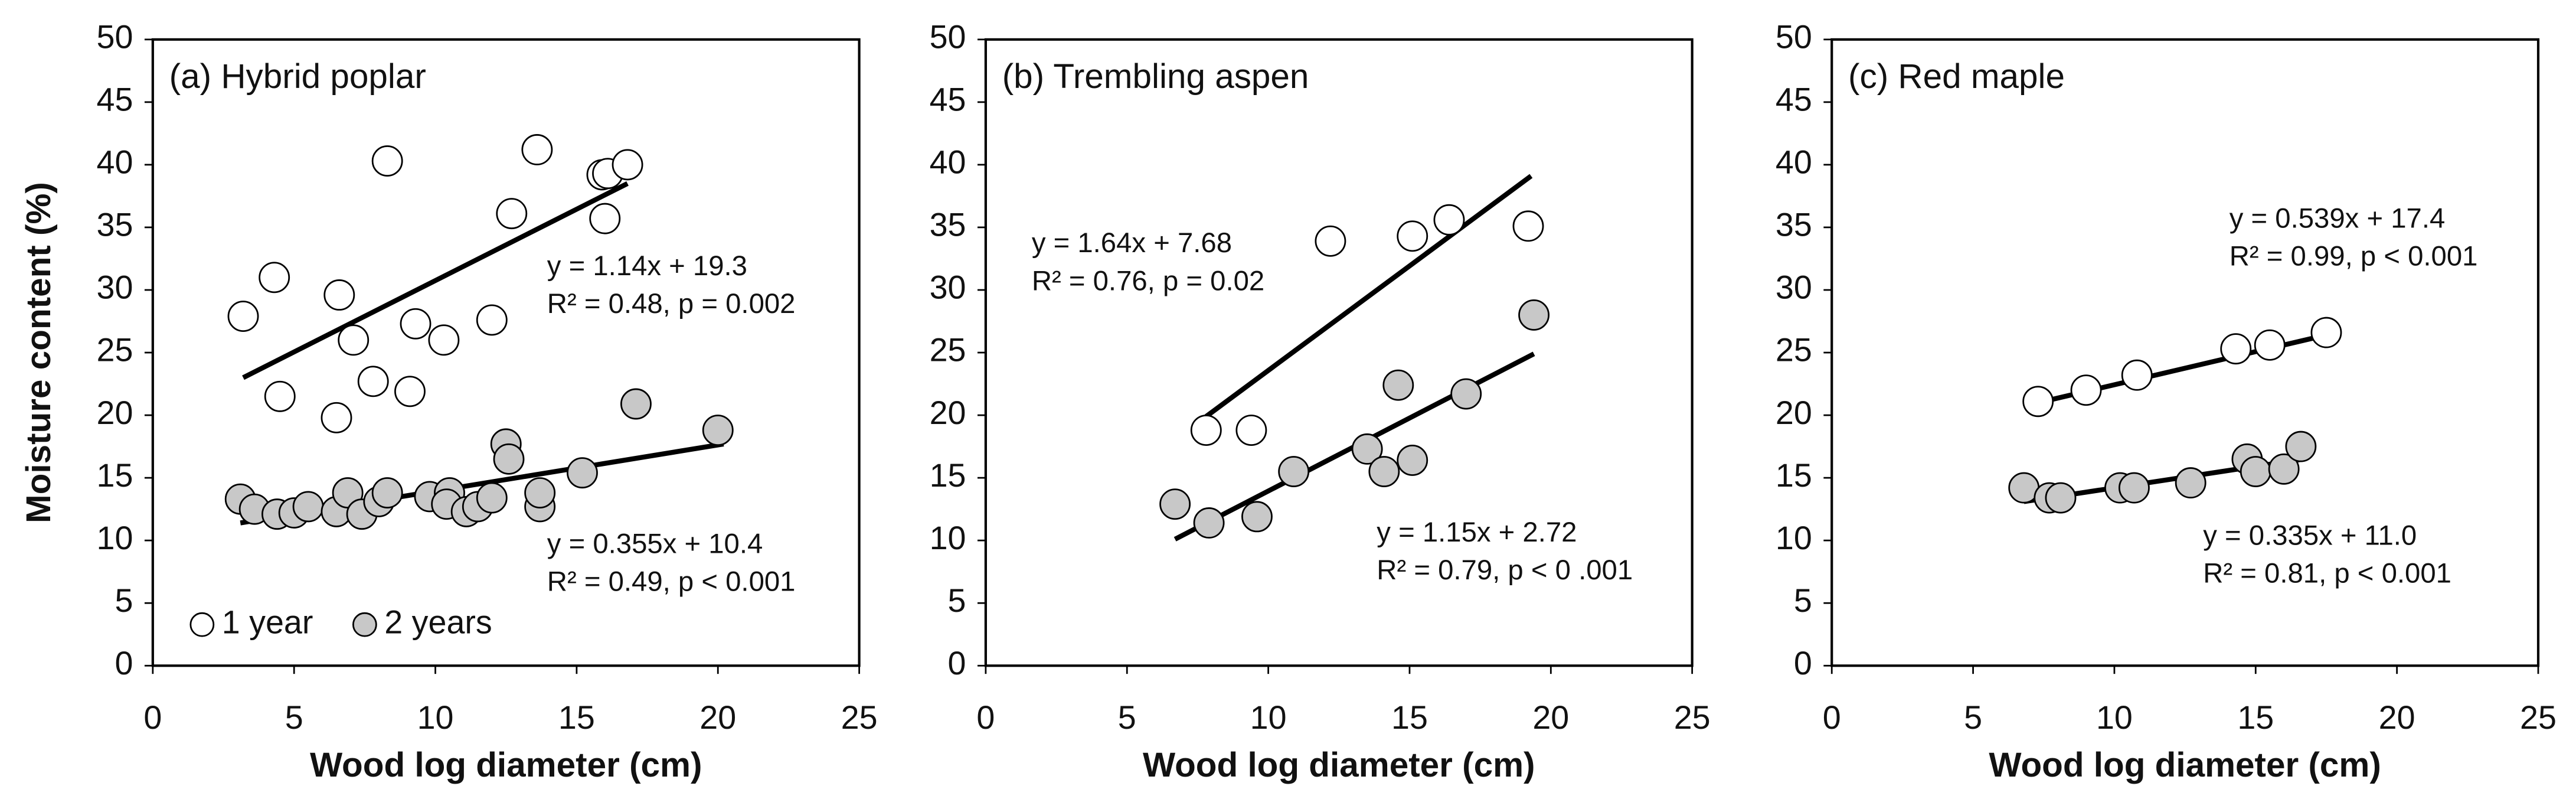 The width and height of the screenshot is (2576, 812). Describe the element at coordinates (2310, 536) in the screenshot. I see `annotation: y = 0.335x + 11.0` at that location.